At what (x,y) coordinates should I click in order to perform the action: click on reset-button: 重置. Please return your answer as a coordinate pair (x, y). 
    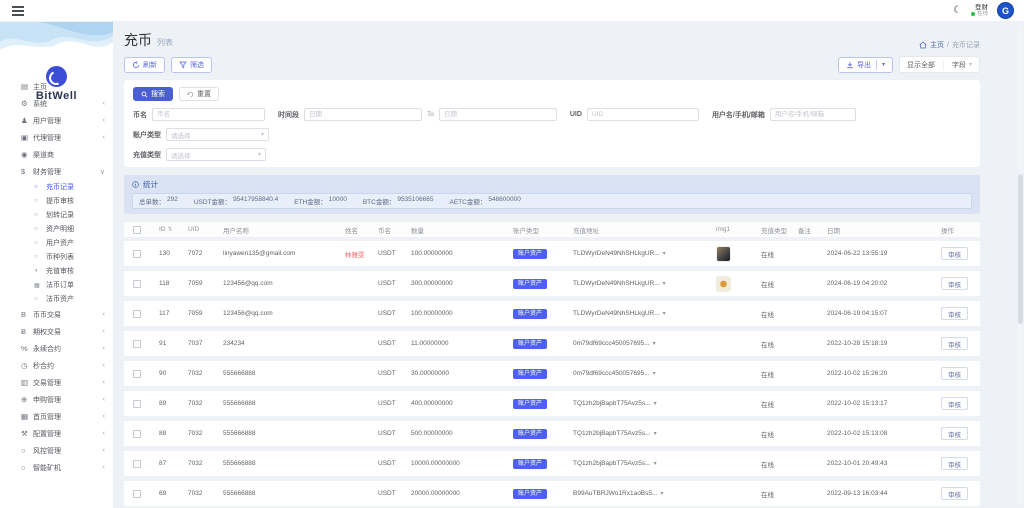
    Looking at the image, I should click on (199, 94).